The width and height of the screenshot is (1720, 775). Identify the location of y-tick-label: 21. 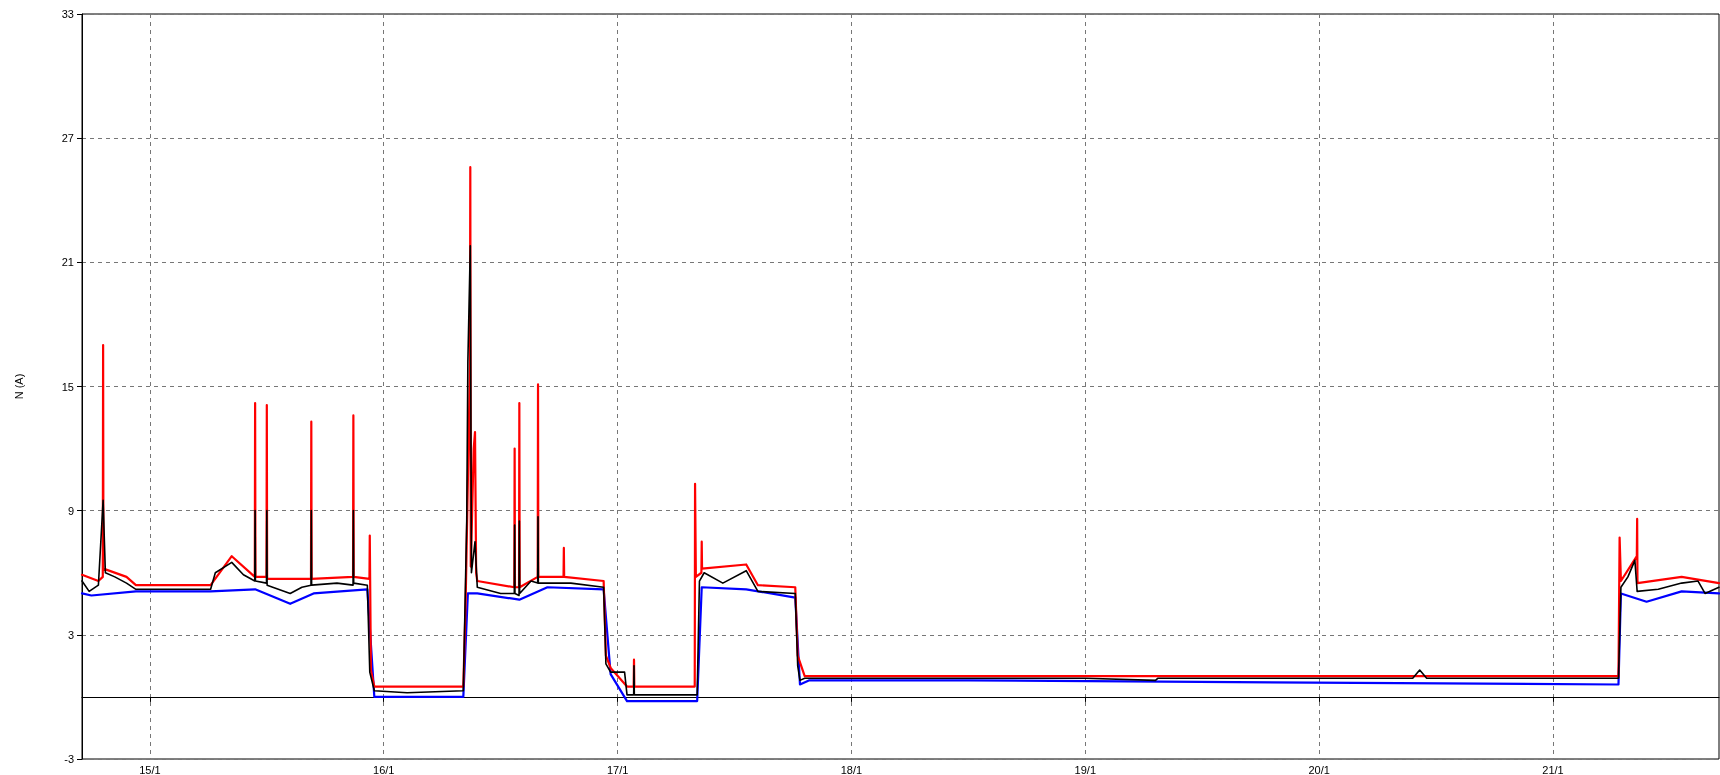
(67, 262).